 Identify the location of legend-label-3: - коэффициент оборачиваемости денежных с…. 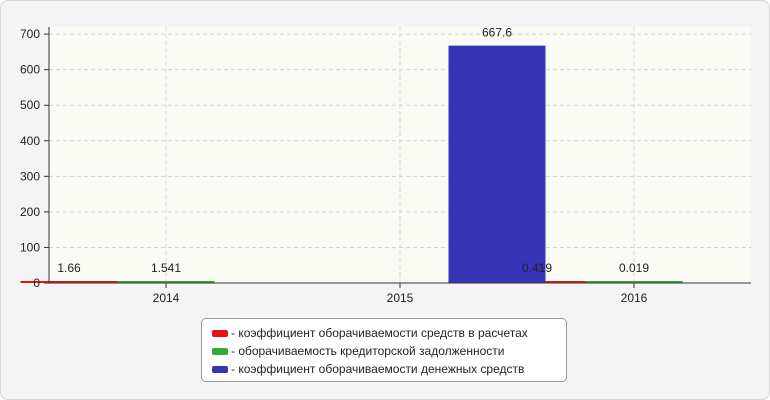
(378, 369).